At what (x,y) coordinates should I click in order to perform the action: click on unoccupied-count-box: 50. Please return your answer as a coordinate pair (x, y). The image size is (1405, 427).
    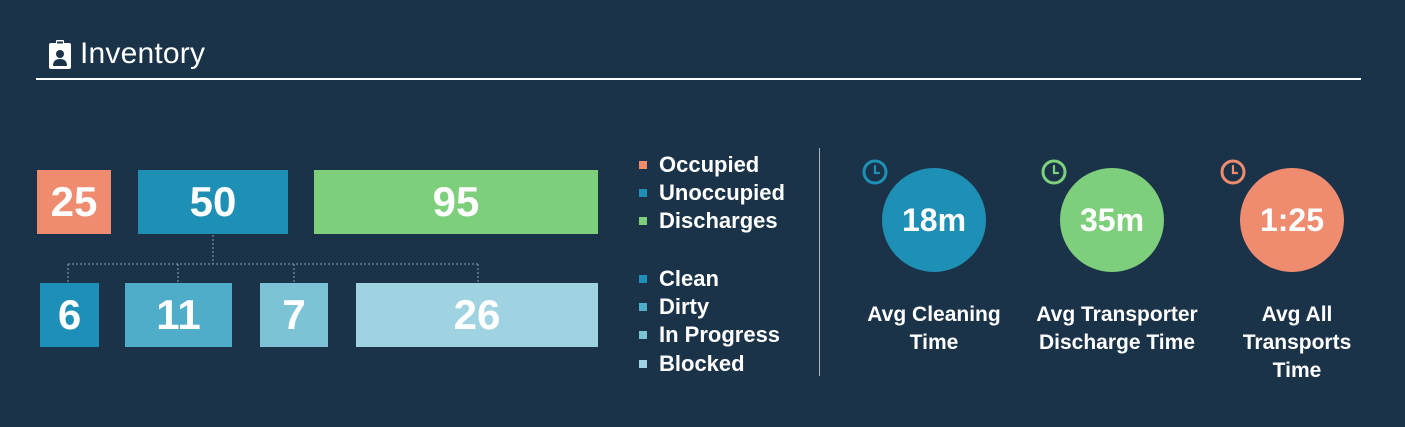
    Looking at the image, I should click on (213, 202).